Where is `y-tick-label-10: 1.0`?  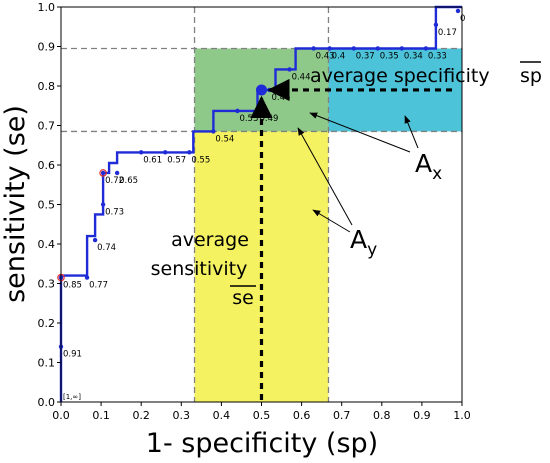 y-tick-label-10: 1.0 is located at coordinates (47, 7).